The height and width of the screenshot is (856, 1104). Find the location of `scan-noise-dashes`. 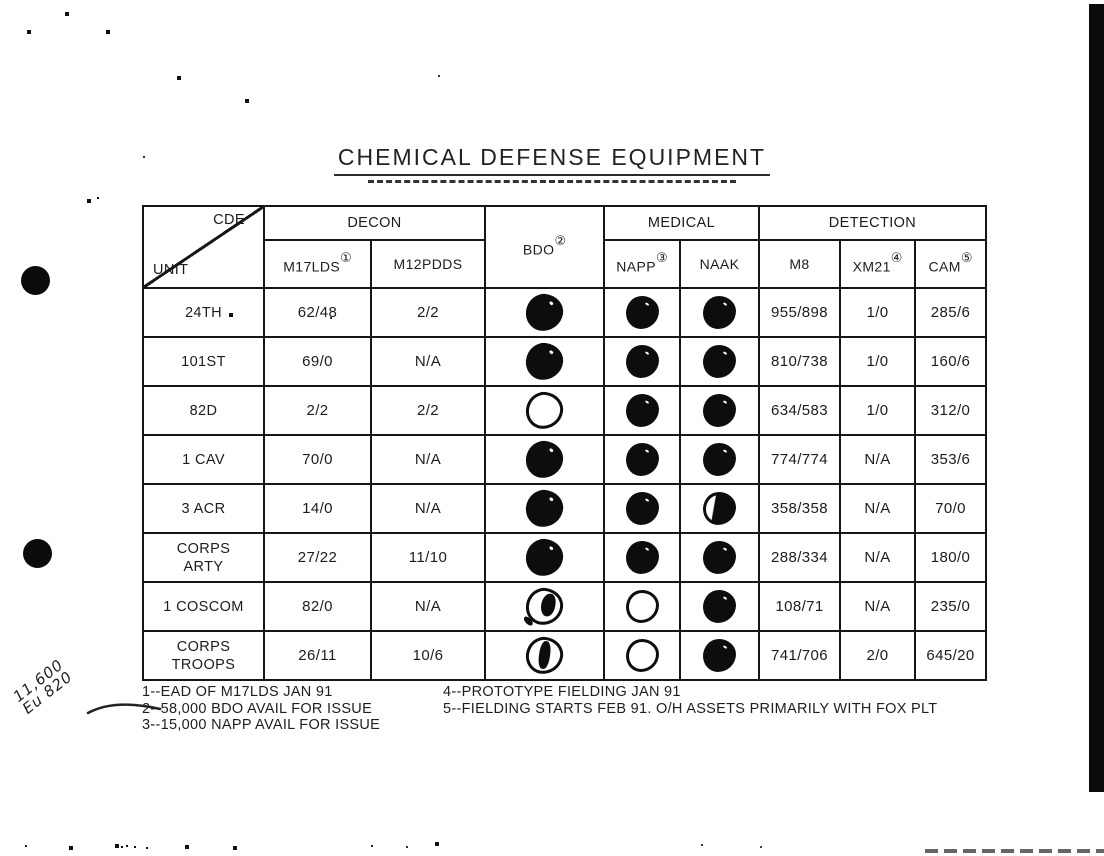

scan-noise-dashes is located at coordinates (1014, 851).